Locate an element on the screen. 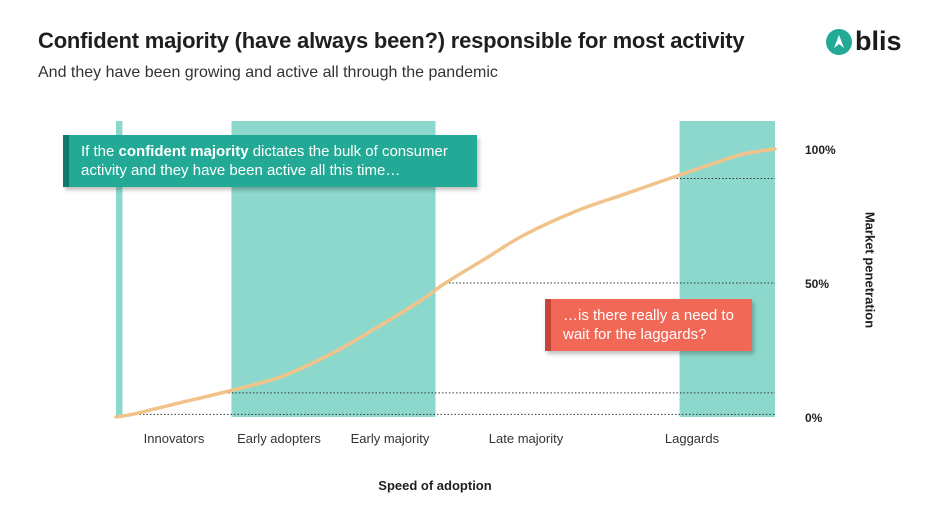 This screenshot has width=936, height=526. band-laggards is located at coordinates (727, 269).